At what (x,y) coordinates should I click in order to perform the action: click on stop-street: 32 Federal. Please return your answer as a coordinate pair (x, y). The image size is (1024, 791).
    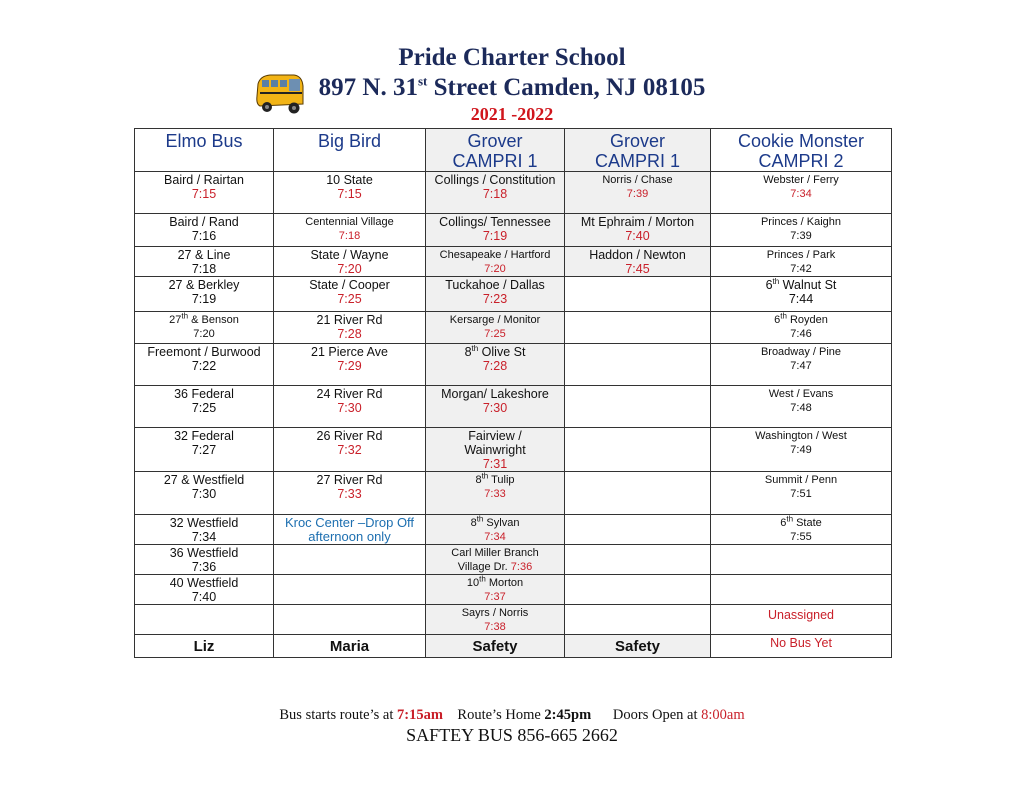
    Looking at the image, I should click on (204, 436).